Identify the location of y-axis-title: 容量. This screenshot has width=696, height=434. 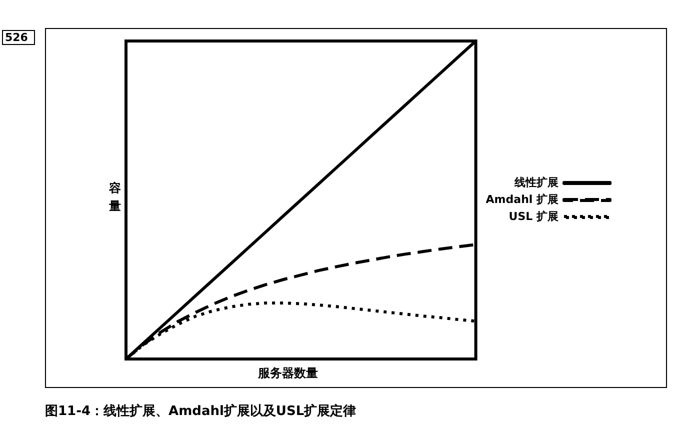
(115, 197).